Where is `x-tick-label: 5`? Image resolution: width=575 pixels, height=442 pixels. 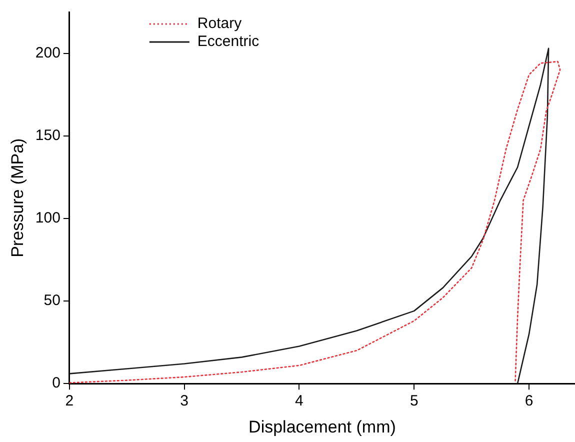 x-tick-label: 5 is located at coordinates (414, 401).